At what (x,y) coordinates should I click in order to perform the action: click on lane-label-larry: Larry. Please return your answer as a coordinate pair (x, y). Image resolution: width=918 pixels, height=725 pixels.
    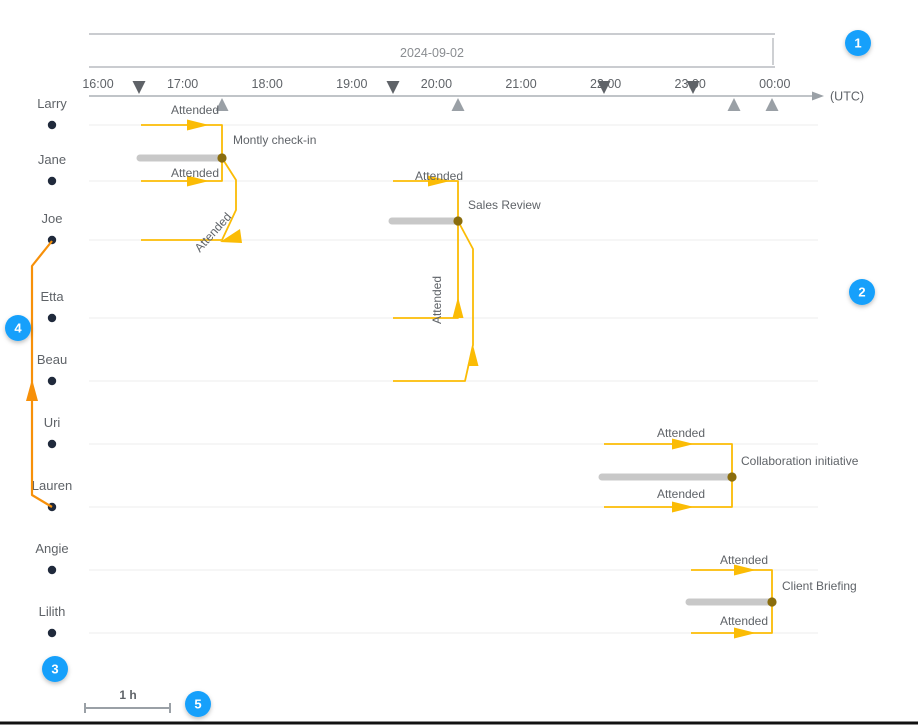
    Looking at the image, I should click on (52, 103).